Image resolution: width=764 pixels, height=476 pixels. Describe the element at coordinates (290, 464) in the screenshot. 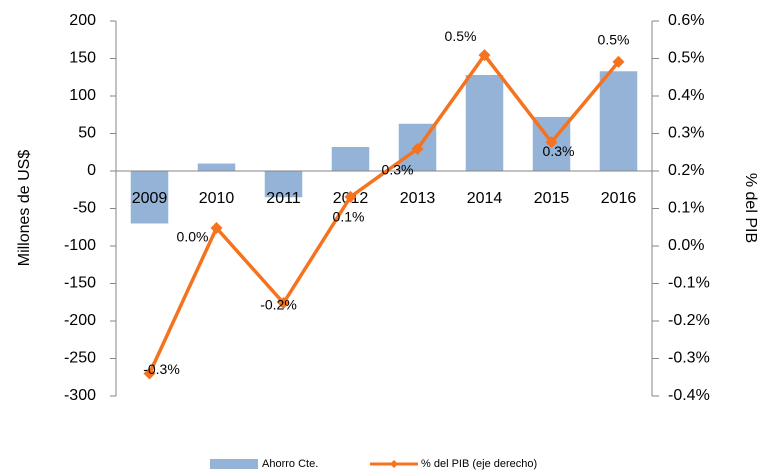

I see `legend-label: Ahorro Cte.` at that location.